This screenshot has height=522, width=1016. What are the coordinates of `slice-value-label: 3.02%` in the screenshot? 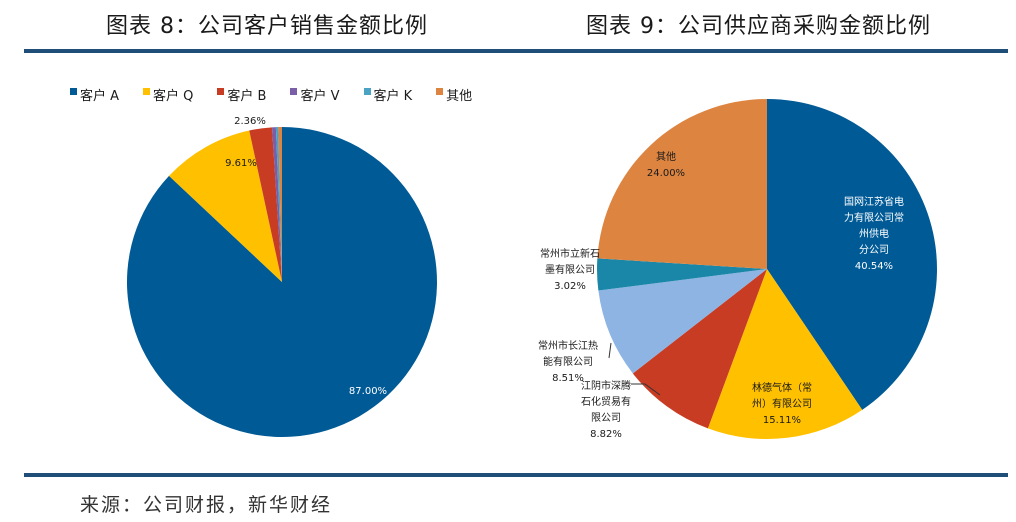 It's located at (570, 286).